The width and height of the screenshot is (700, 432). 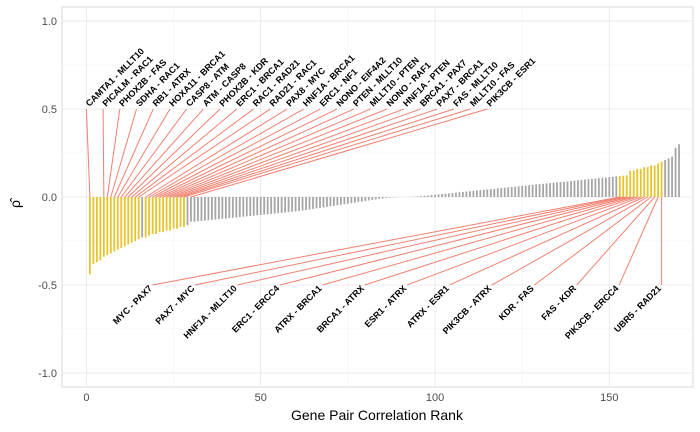 I want to click on y-tick-label: -1.0, so click(x=47, y=374).